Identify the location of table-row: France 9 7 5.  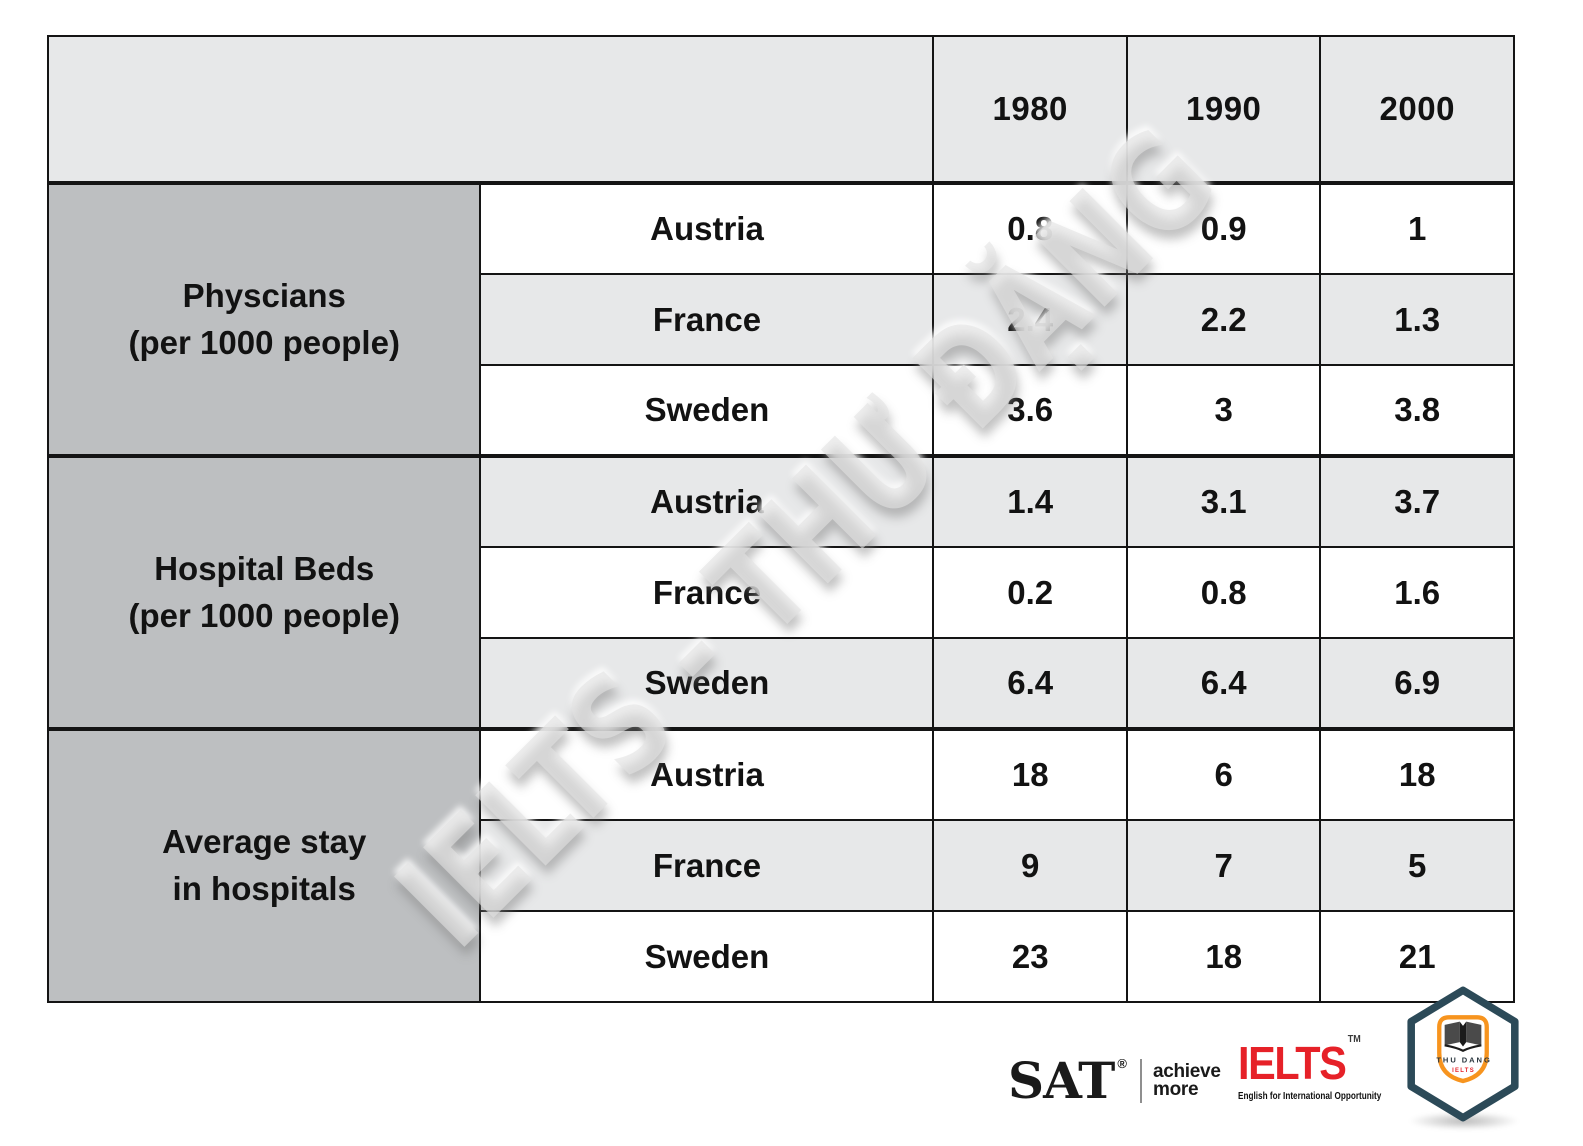
(781, 865).